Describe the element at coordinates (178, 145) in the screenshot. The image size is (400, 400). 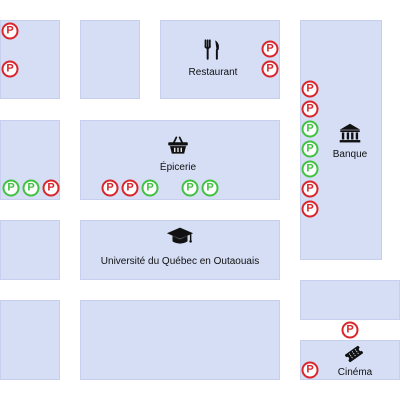
I see `shopping-basket-icon` at that location.